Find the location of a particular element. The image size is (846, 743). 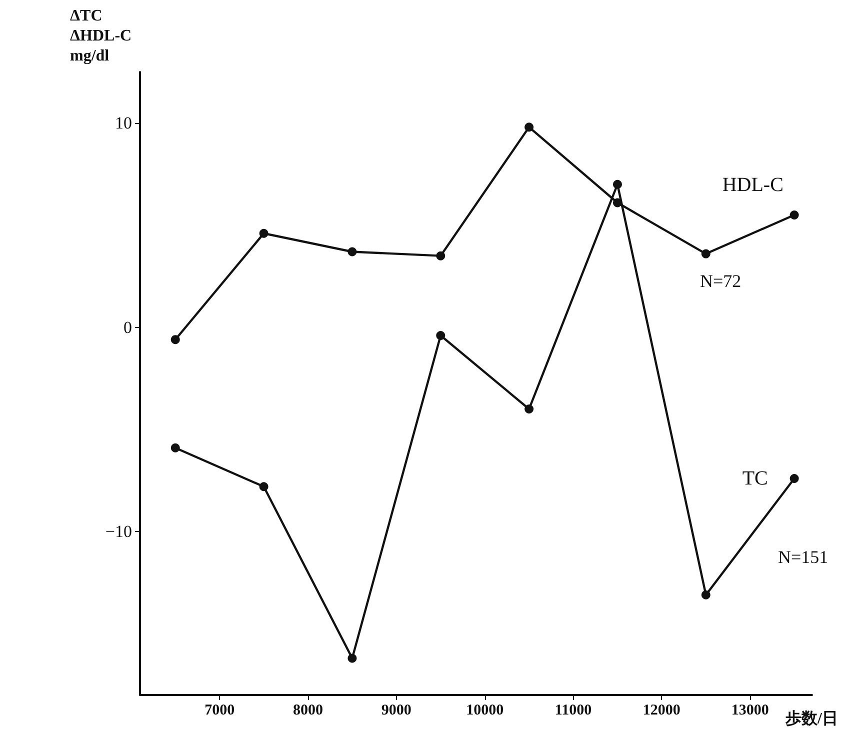

annotation: N=72 is located at coordinates (721, 281).